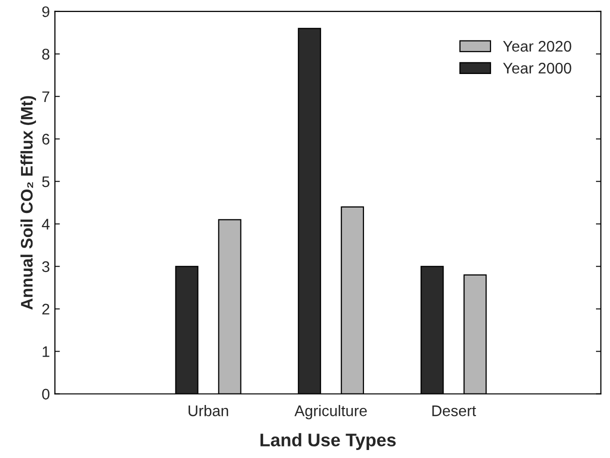  Describe the element at coordinates (46, 182) in the screenshot. I see `y-tick-label: 5` at that location.